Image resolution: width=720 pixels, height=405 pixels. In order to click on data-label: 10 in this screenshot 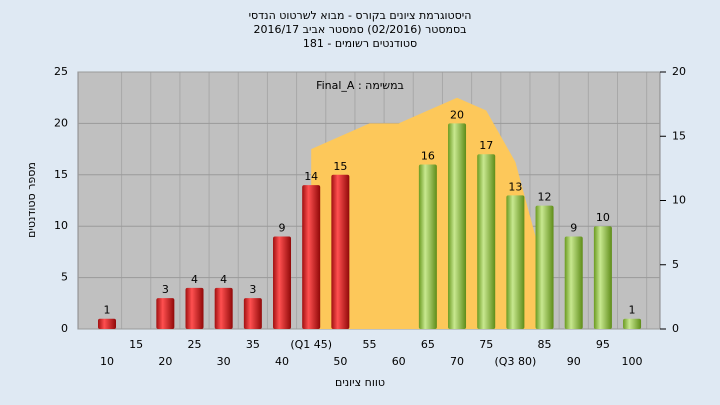, I will do `click(603, 217)`.